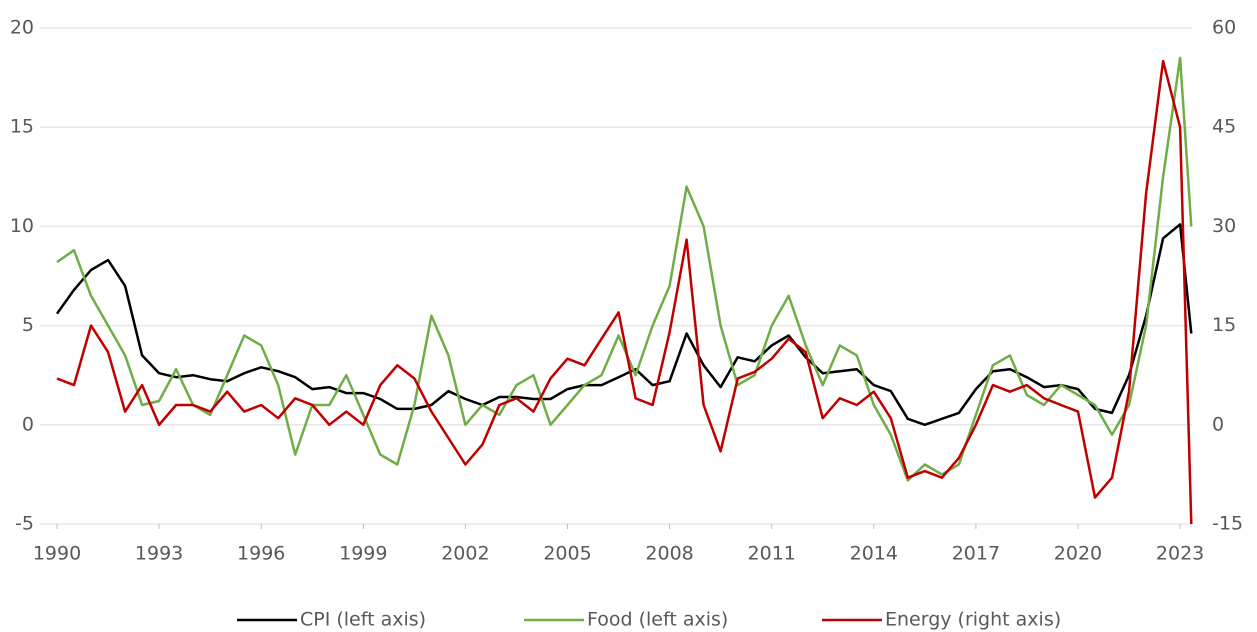 Image resolution: width=1257 pixels, height=632 pixels. What do you see at coordinates (1224, 325) in the screenshot?
I see `y2-tick-label: 15` at bounding box center [1224, 325].